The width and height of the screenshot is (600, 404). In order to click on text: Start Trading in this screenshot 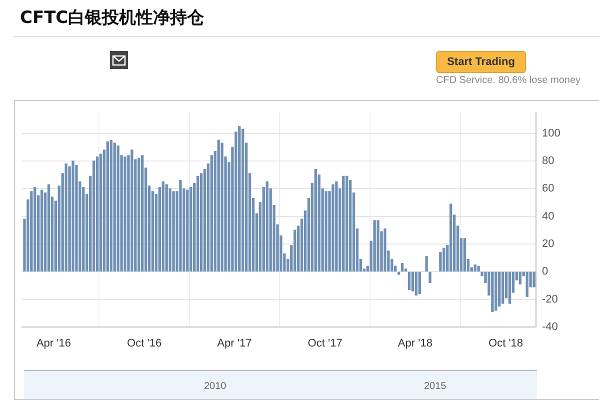, I will do `click(481, 62)`.